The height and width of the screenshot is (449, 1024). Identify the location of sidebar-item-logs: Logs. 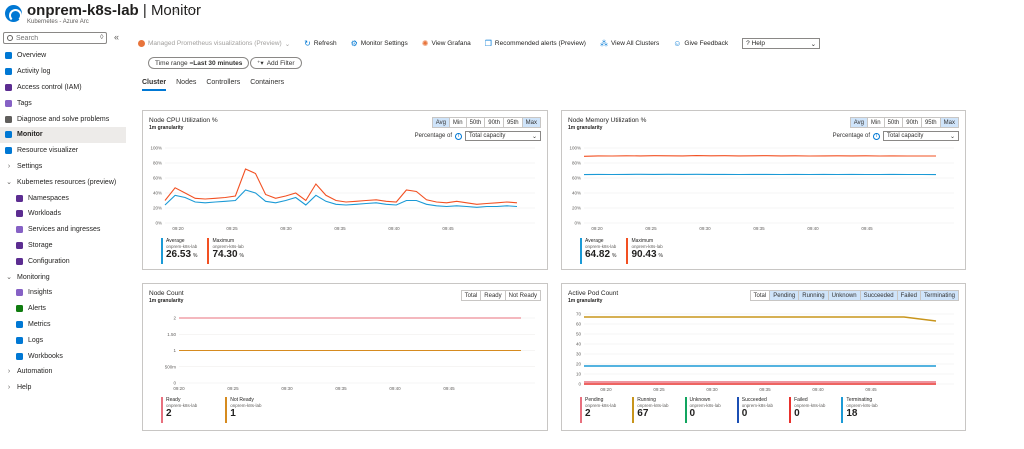
(63, 340).